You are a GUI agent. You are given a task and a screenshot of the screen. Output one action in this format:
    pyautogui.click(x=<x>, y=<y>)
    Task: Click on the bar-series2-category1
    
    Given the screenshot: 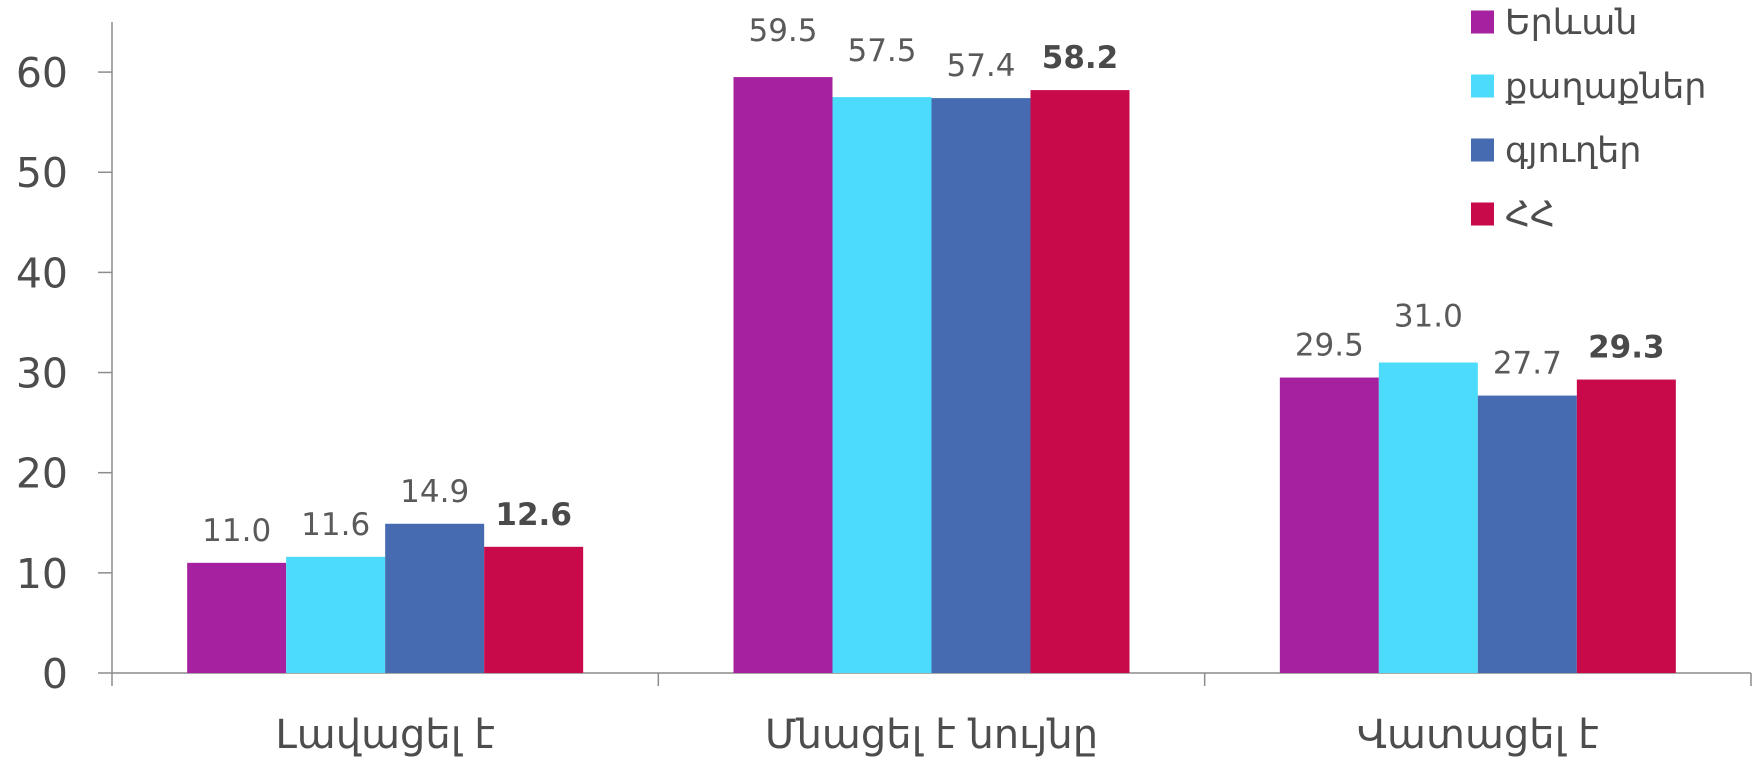 What is the action you would take?
    pyautogui.click(x=336, y=614)
    